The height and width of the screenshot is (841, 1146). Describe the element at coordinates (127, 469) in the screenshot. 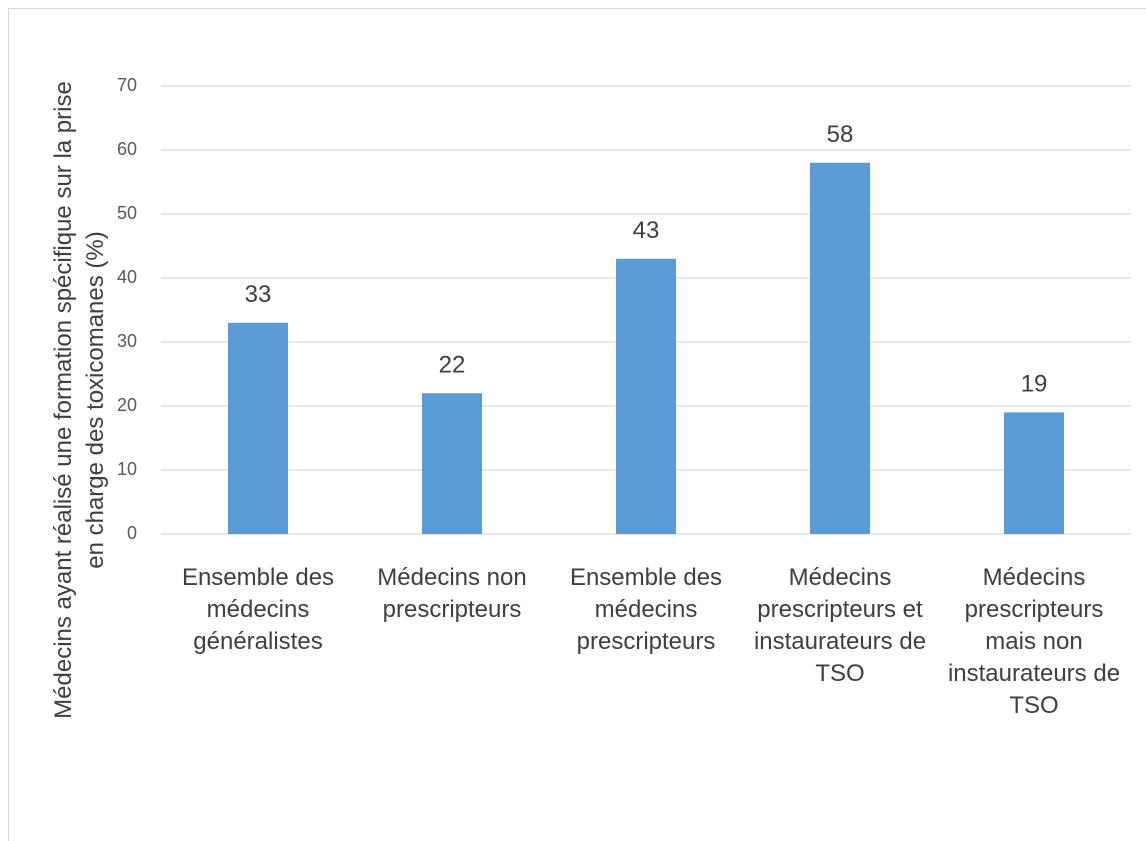

I see `y-tick-label: 10` at that location.